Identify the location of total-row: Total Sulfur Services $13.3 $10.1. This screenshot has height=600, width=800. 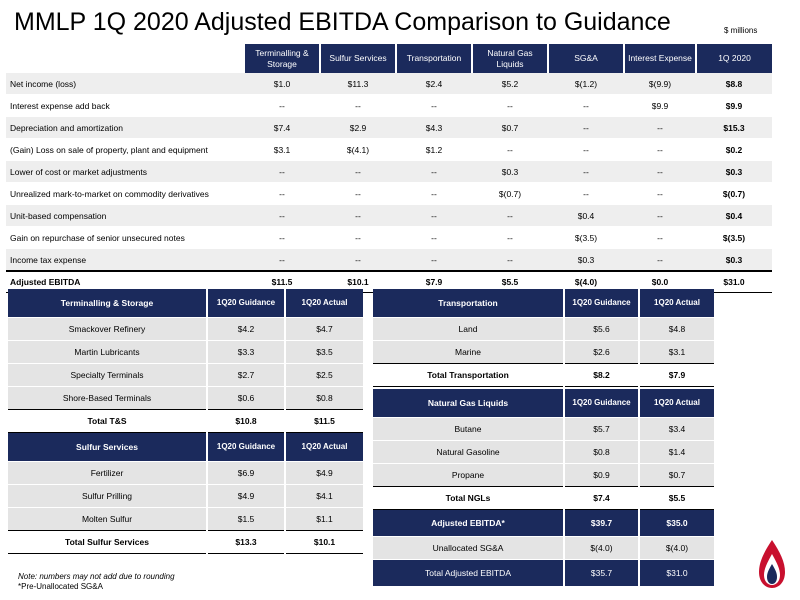
(185, 542).